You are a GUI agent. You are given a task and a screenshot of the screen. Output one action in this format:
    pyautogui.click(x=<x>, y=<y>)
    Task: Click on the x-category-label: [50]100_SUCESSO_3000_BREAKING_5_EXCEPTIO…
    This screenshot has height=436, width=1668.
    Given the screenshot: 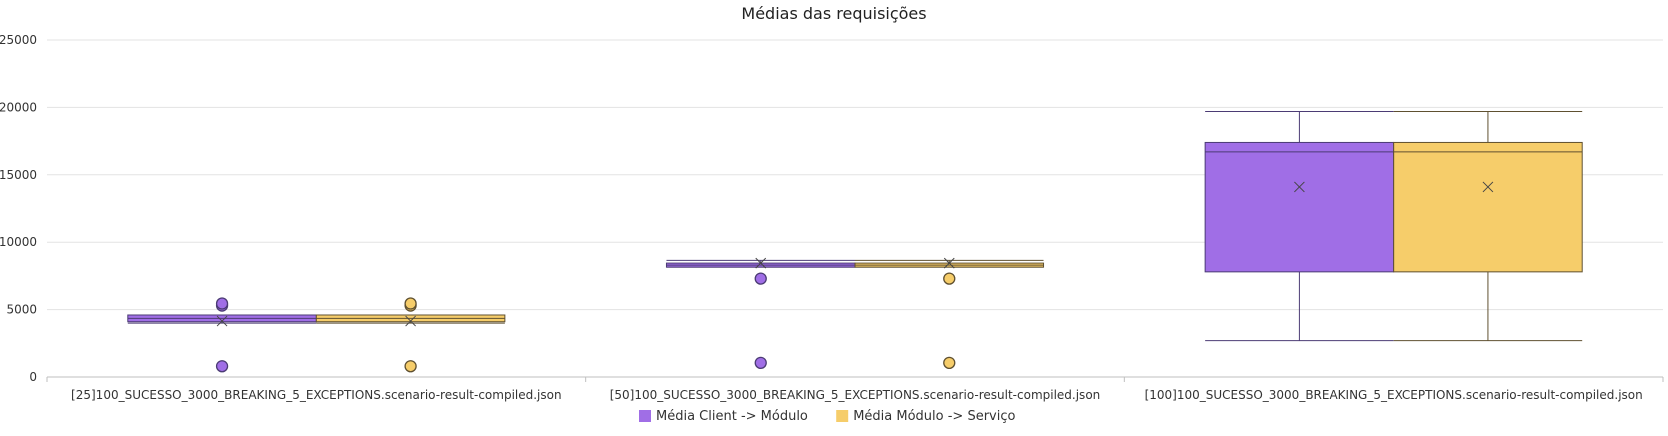 What is the action you would take?
    pyautogui.click(x=855, y=395)
    